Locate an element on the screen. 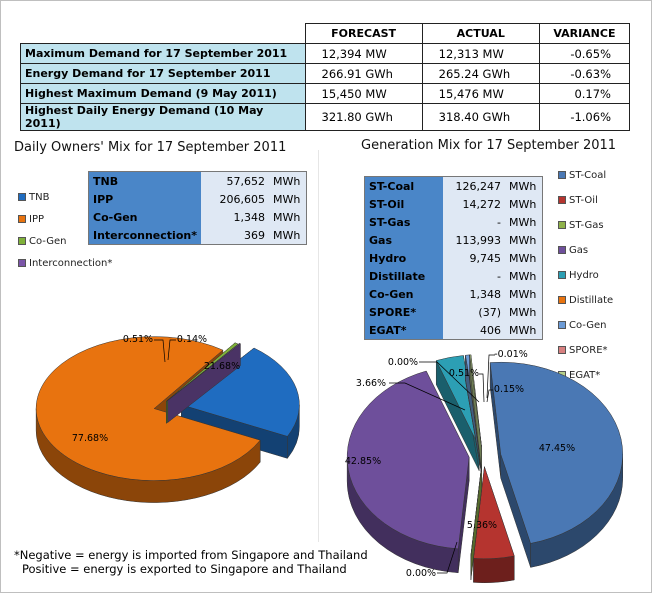 The image size is (652, 593). table-row: ST-Gas - MWh is located at coordinates (453, 222).